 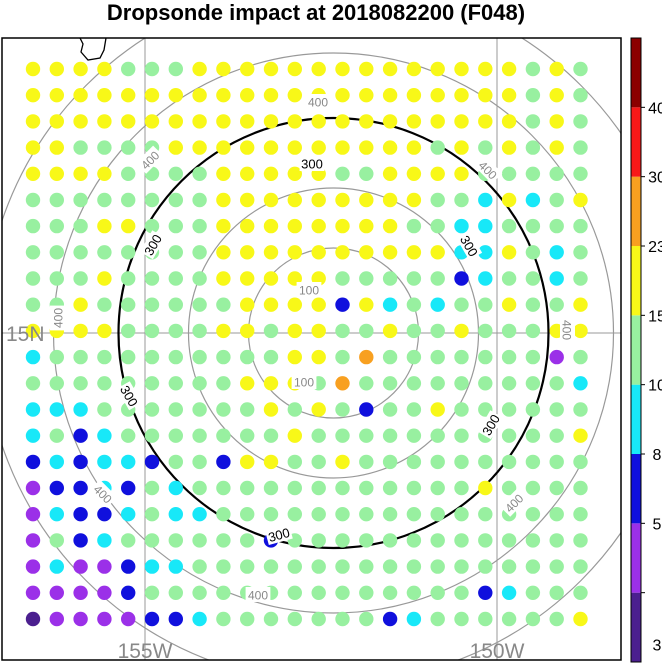 I want to click on colorbar-tick-label: 10, so click(x=655, y=386).